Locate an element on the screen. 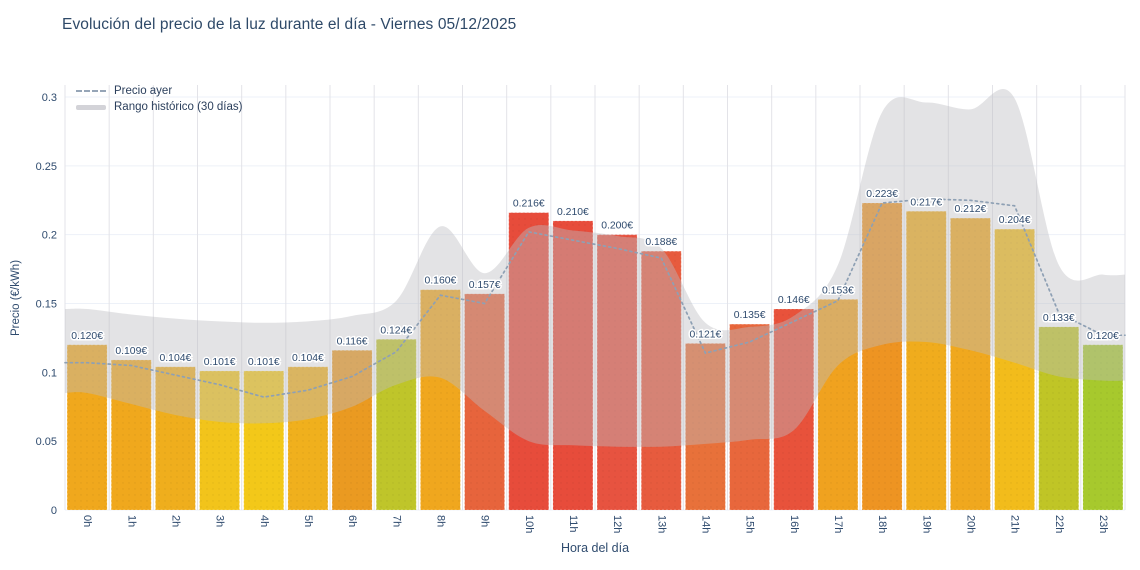 This screenshot has height=570, width=1140. x-tick-label-14h: 14h is located at coordinates (705, 524).